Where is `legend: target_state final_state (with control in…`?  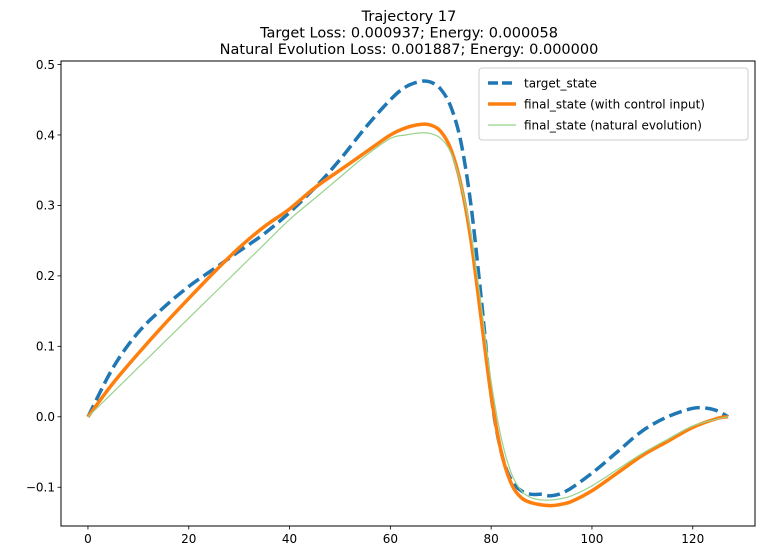
legend: target_state final_state (with control in… is located at coordinates (613, 104).